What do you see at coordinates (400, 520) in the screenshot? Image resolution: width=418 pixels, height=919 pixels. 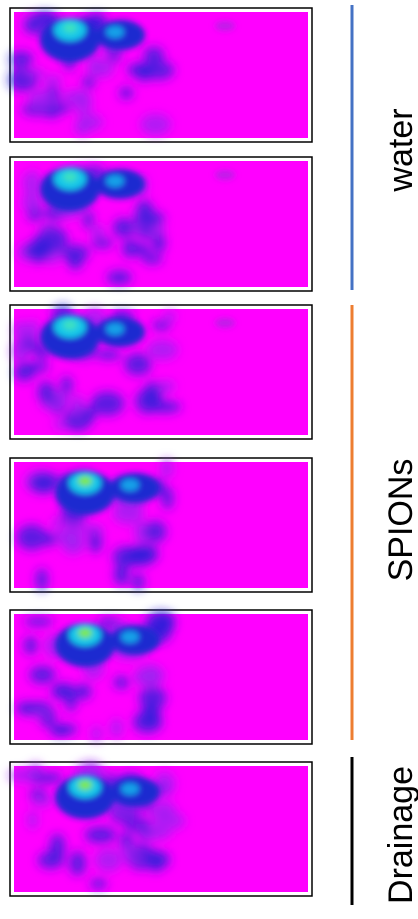 I see `group-label: SPIONs` at bounding box center [400, 520].